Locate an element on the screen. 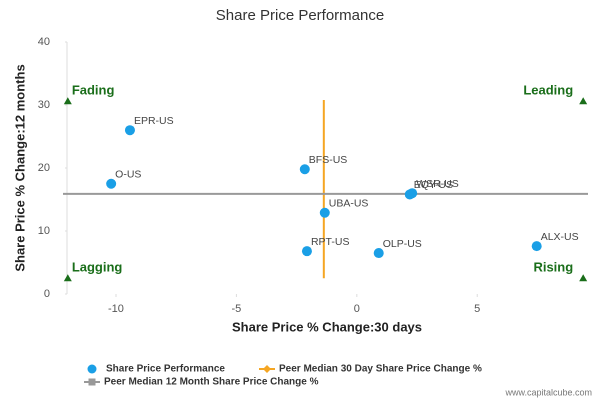 Image resolution: width=600 pixels, height=400 pixels. point-label: EPR-US is located at coordinates (154, 121).